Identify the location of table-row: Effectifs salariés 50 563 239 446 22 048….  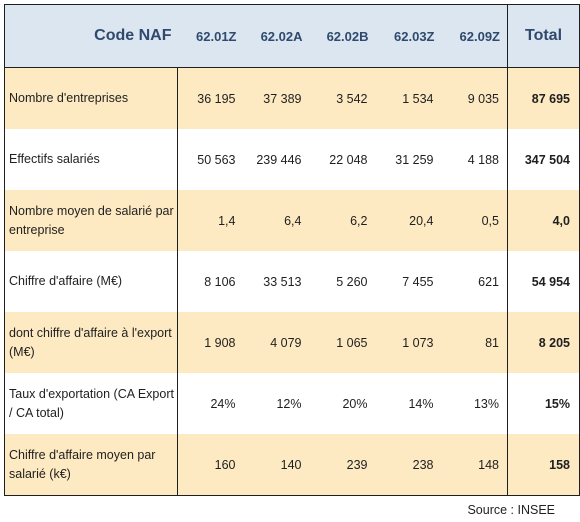
(292, 159).